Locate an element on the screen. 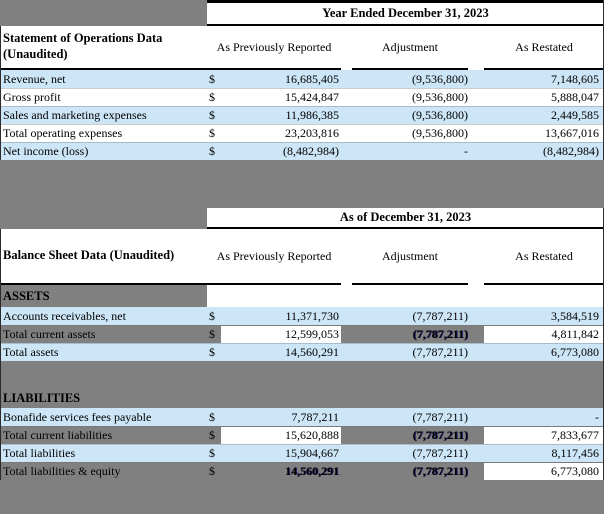 The width and height of the screenshot is (604, 514). row-label: Total liabilities is located at coordinates (39, 453).